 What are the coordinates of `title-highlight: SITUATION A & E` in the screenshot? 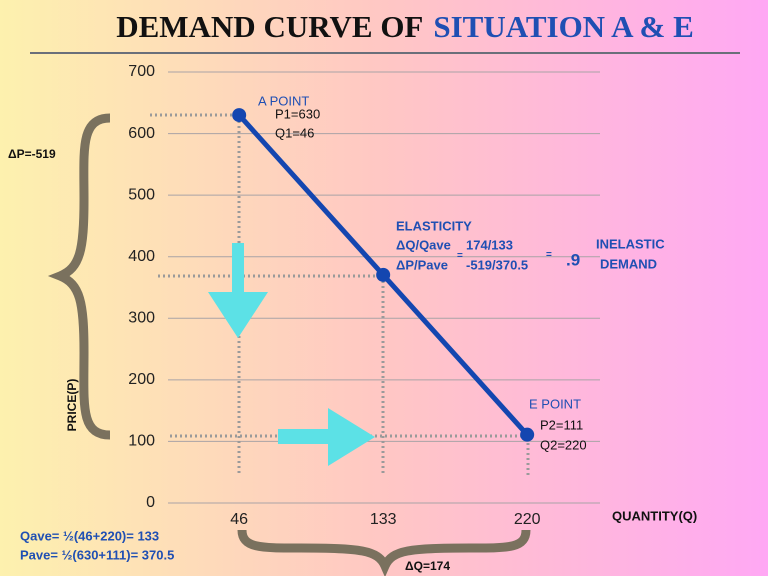 It's located at (563, 26).